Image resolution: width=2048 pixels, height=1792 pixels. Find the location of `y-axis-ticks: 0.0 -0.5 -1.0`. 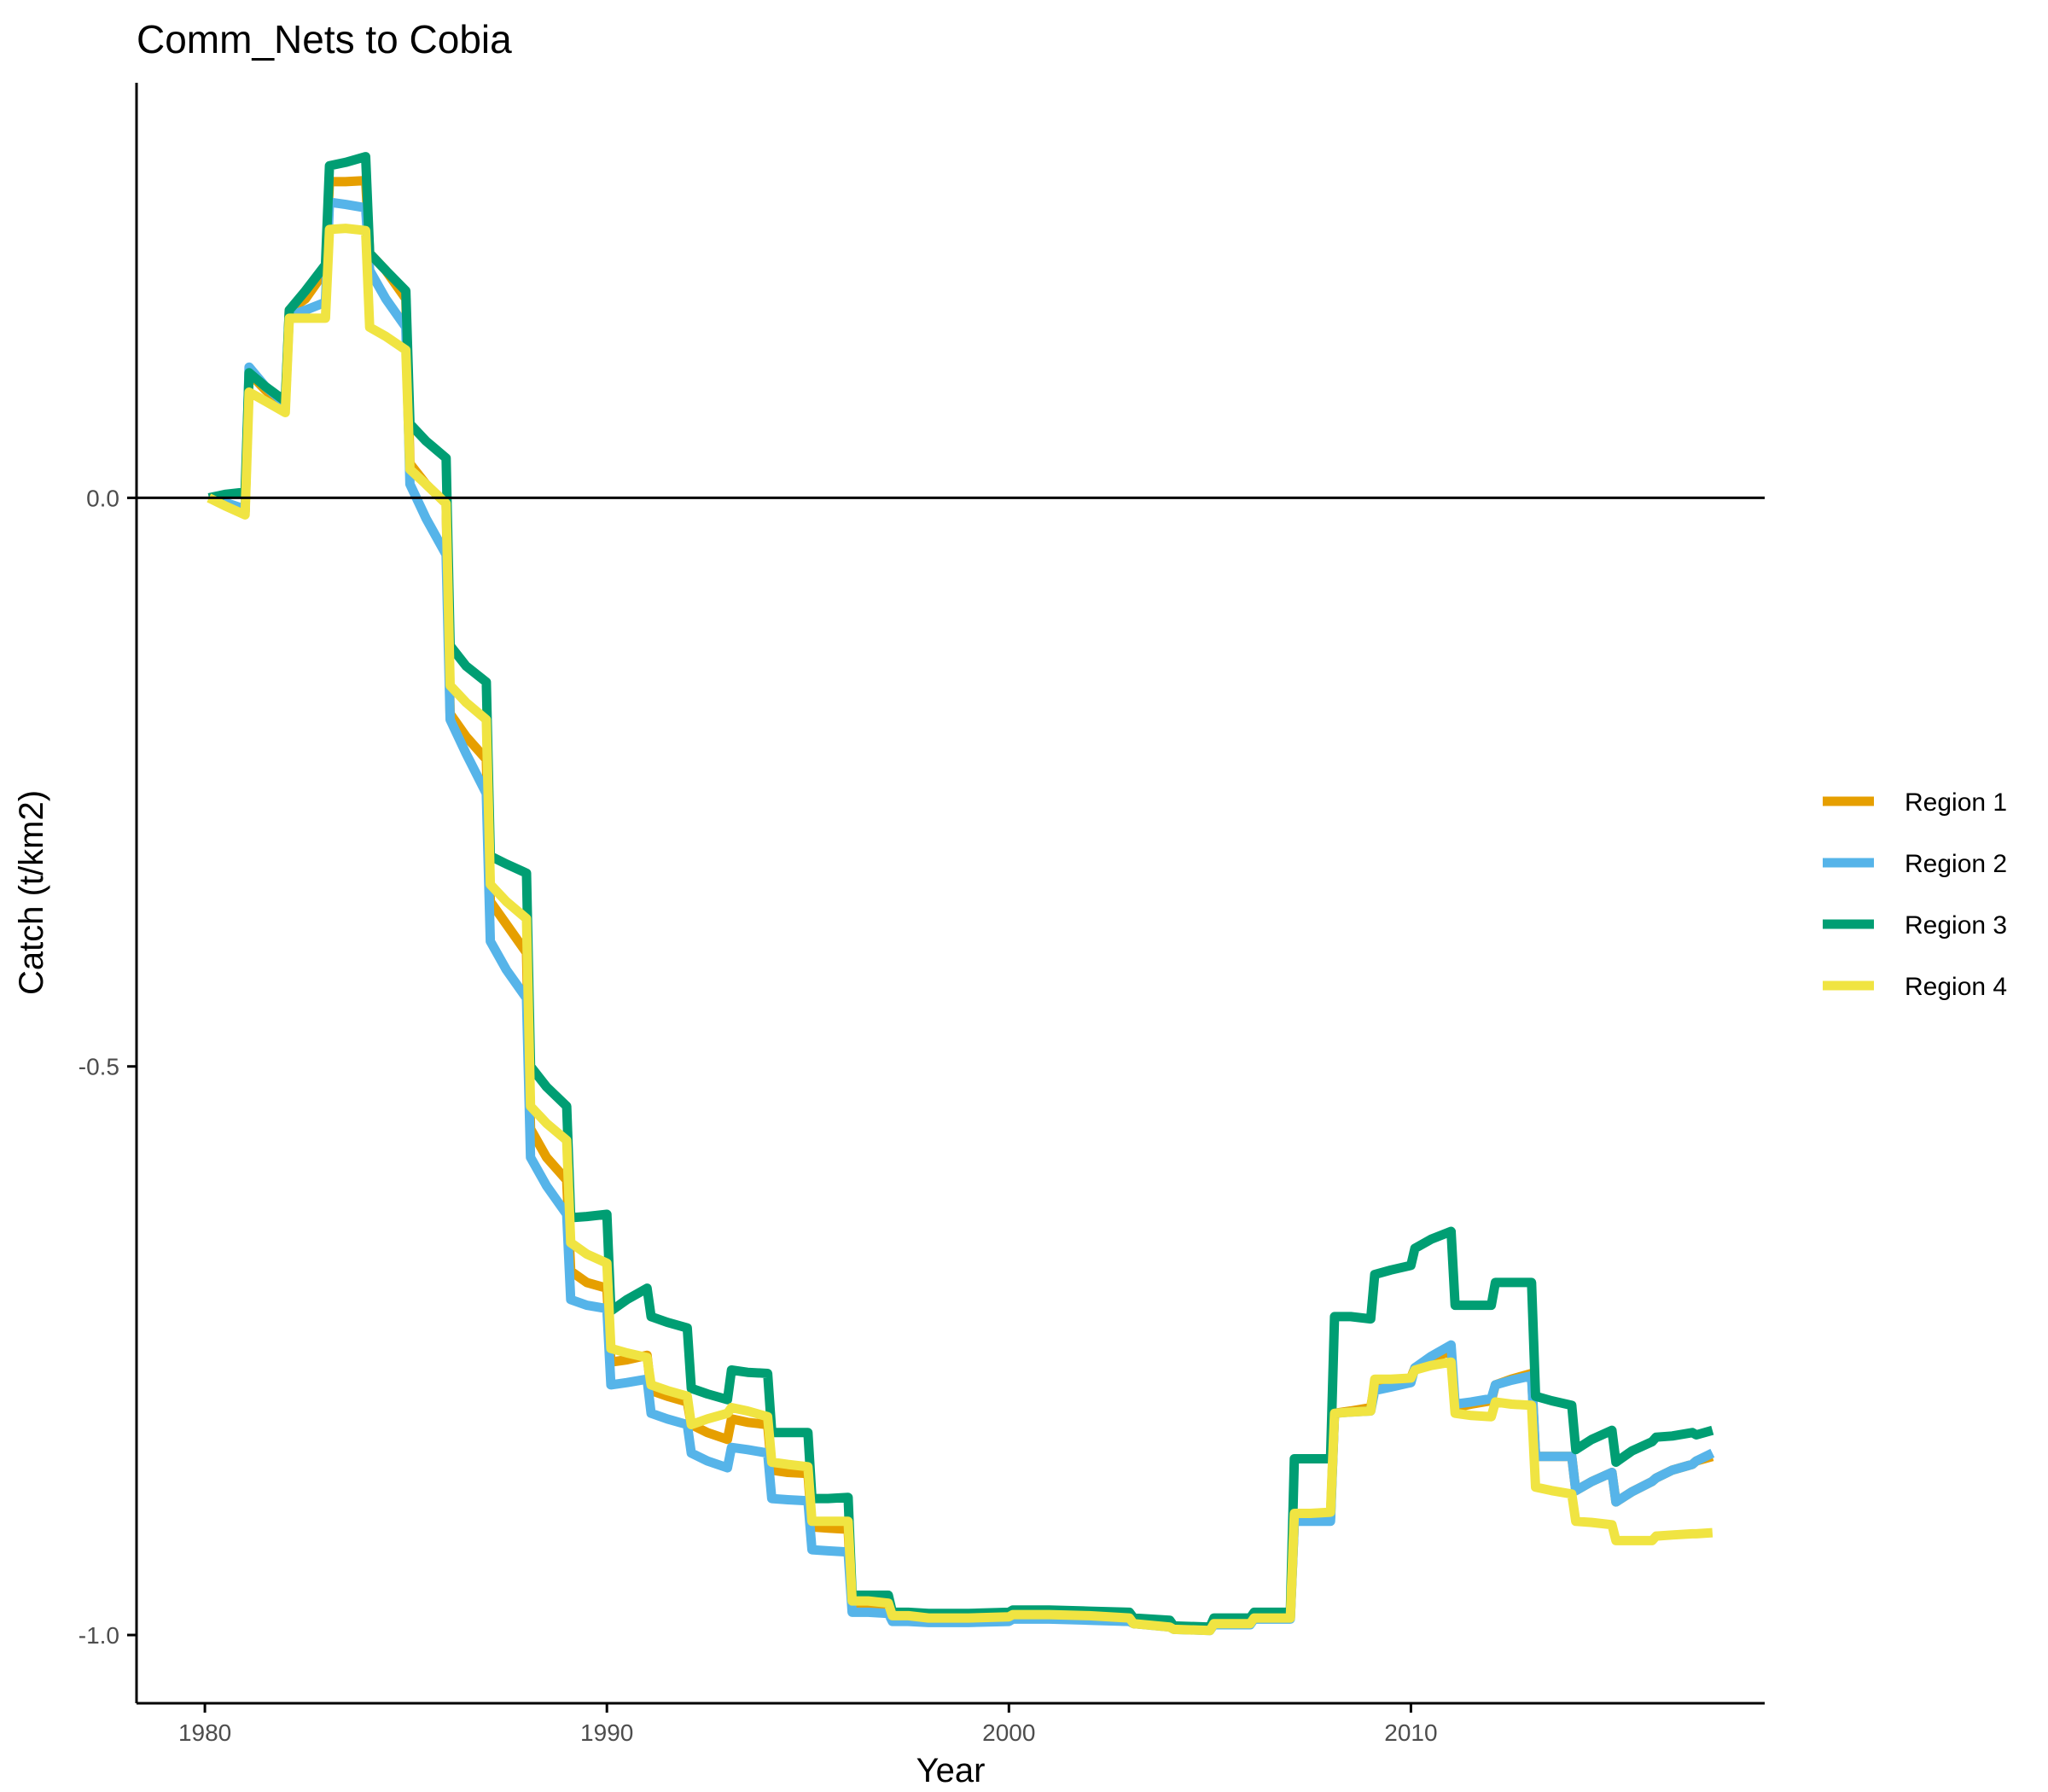

y-axis-ticks: 0.0 -0.5 -1.0 is located at coordinates (108, 1067).